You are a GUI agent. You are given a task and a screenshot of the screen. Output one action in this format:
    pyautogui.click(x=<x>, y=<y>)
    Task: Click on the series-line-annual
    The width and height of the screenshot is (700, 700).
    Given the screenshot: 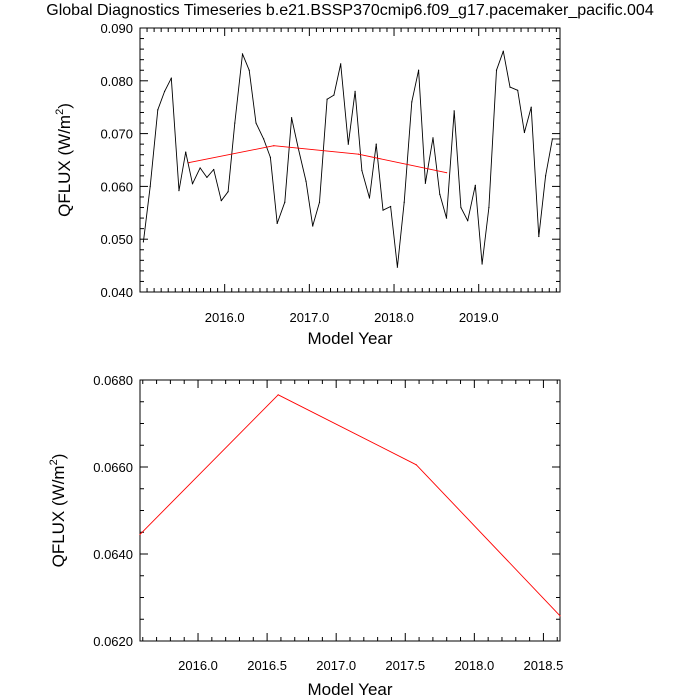 What is the action you would take?
    pyautogui.click(x=318, y=159)
    